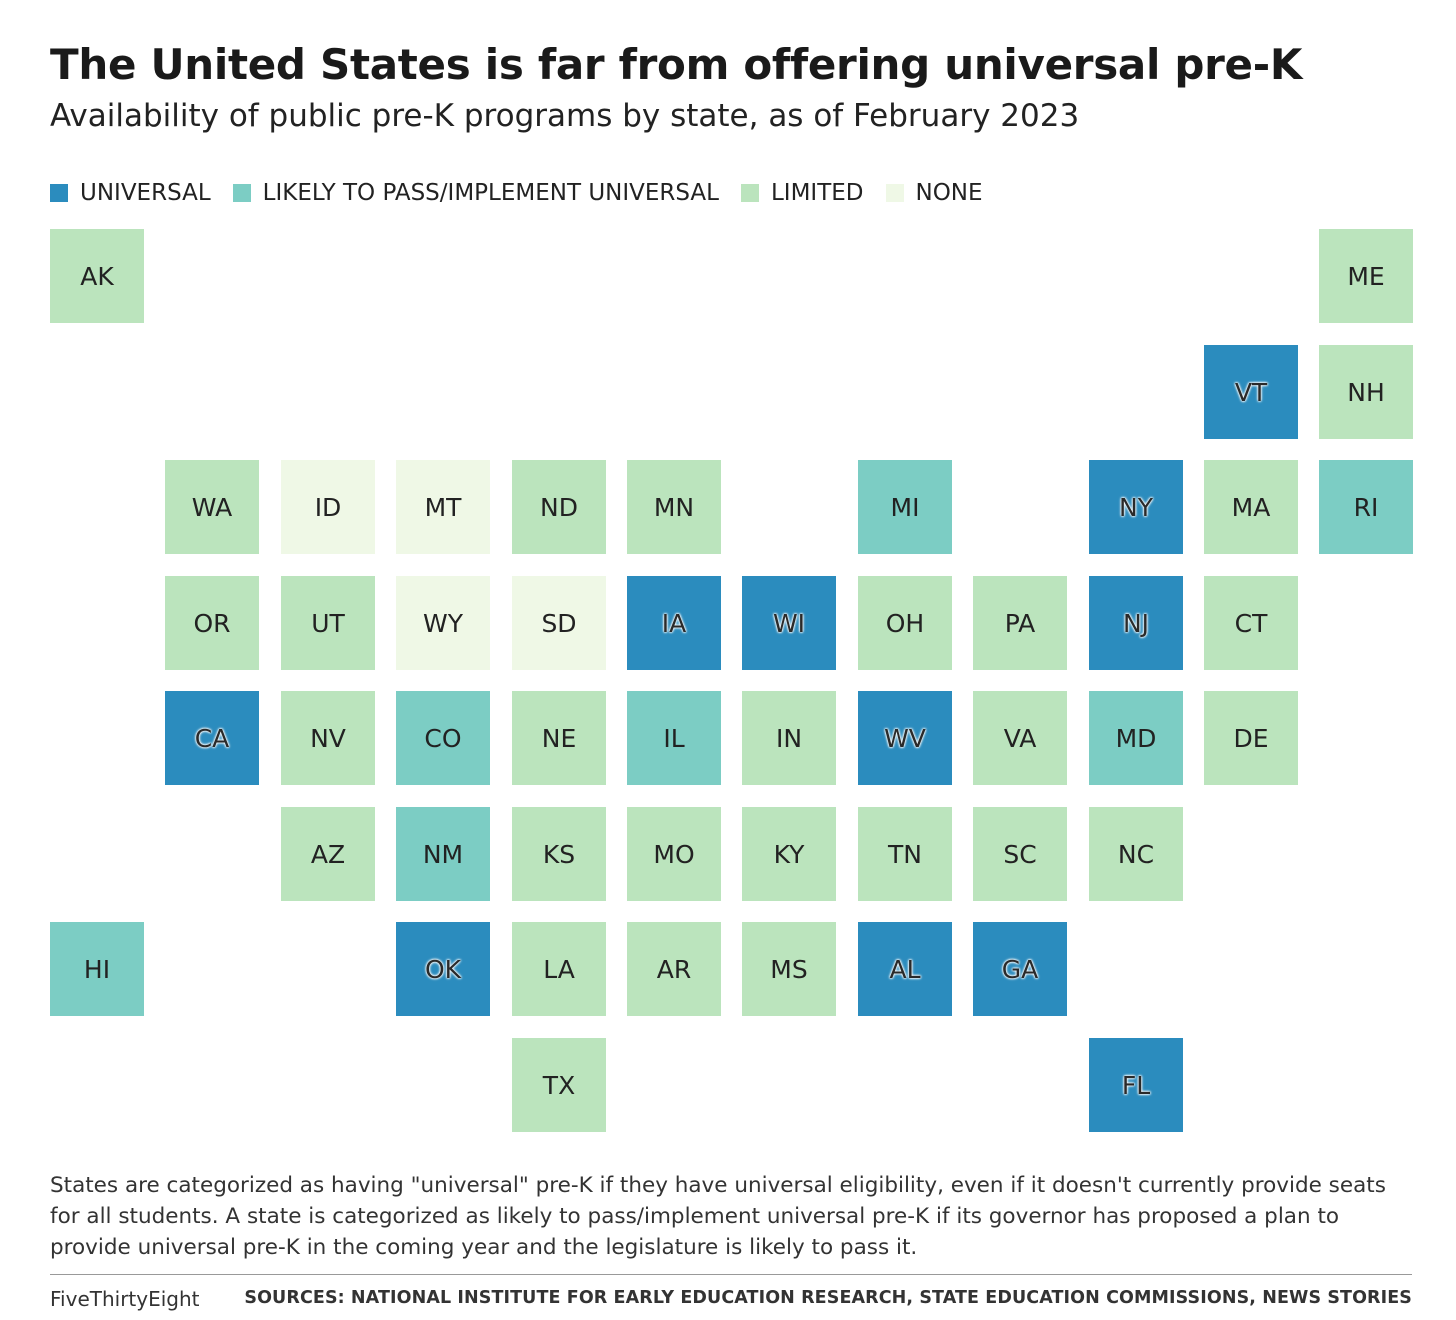 Image resolution: width=1456 pixels, height=1320 pixels. I want to click on state-tile-ri: RI, so click(1366, 507).